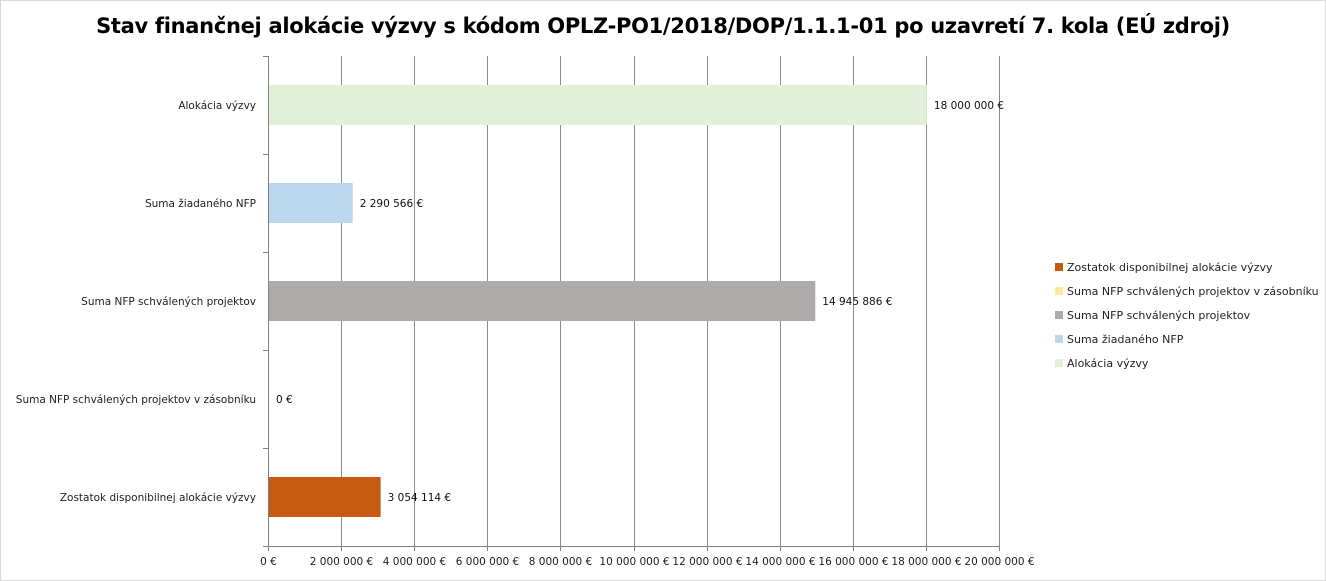 The height and width of the screenshot is (581, 1326). I want to click on data-label: 2 290 566 €, so click(391, 204).